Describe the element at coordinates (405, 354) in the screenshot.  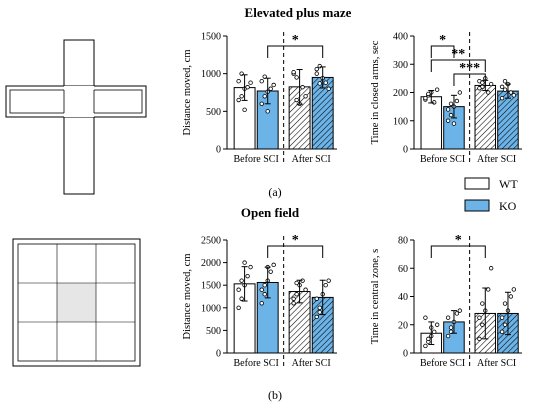
I see `y-tick-label: 0` at that location.